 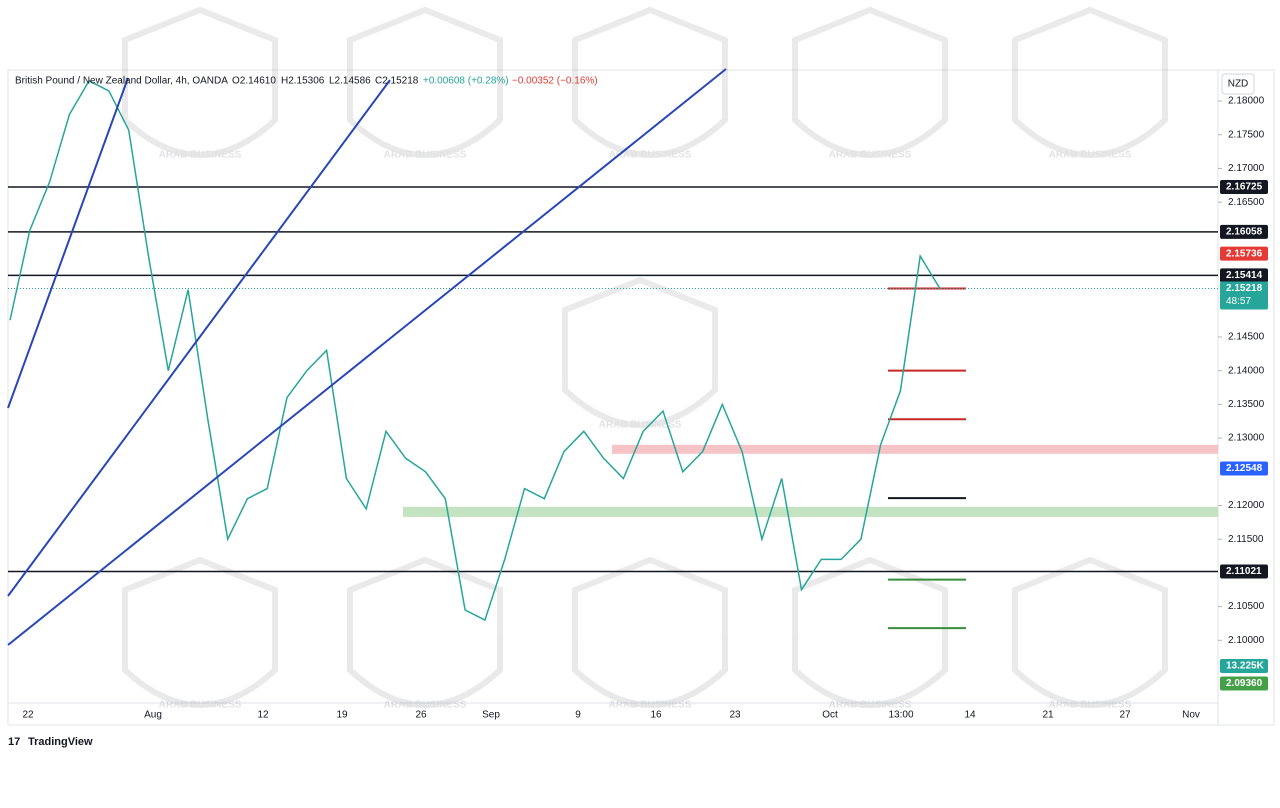 I want to click on trendline, so click(x=68, y=243).